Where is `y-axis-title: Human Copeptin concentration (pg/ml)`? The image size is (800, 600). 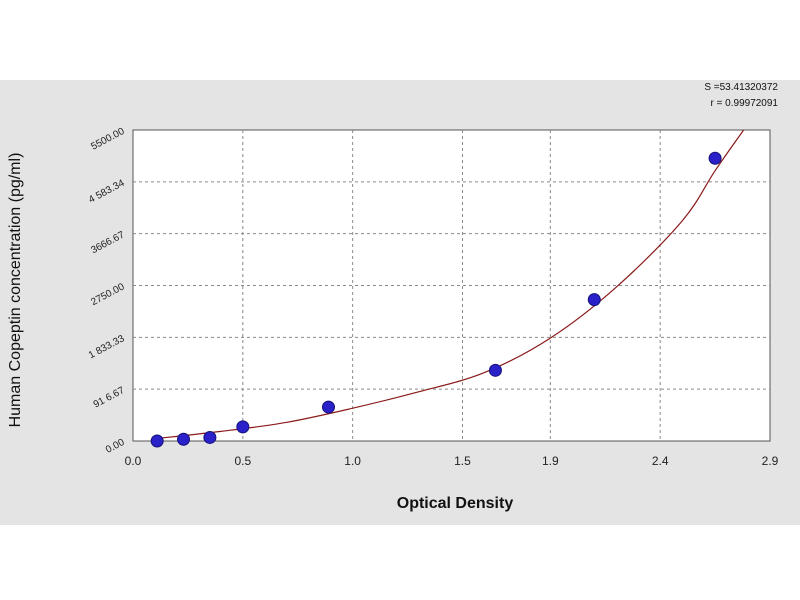
y-axis-title: Human Copeptin concentration (pg/ml) is located at coordinates (15, 290).